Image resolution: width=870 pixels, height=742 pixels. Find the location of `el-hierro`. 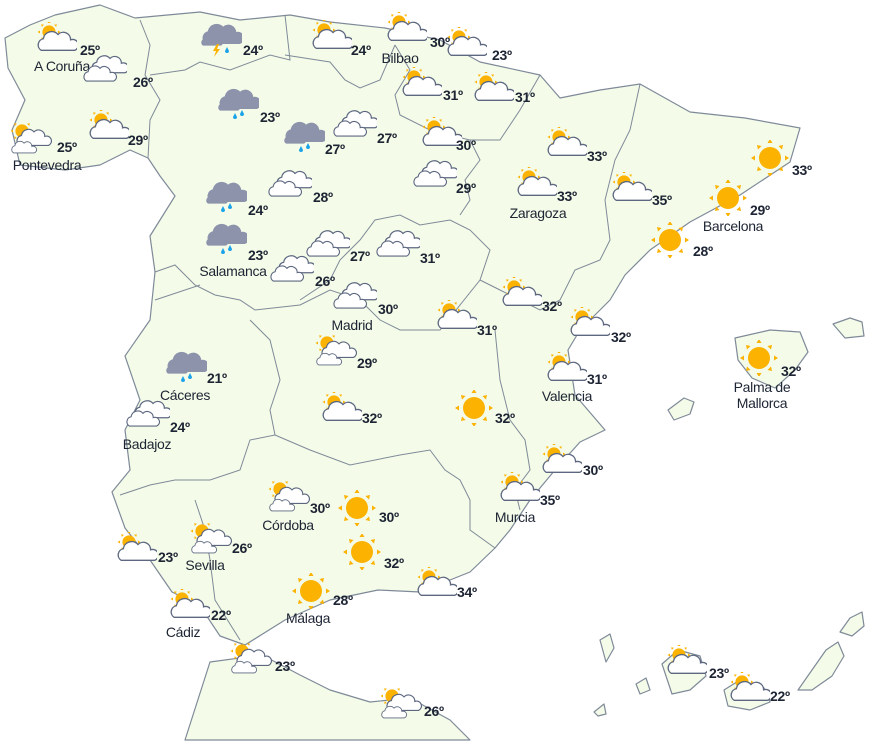

el-hierro is located at coordinates (600, 710).